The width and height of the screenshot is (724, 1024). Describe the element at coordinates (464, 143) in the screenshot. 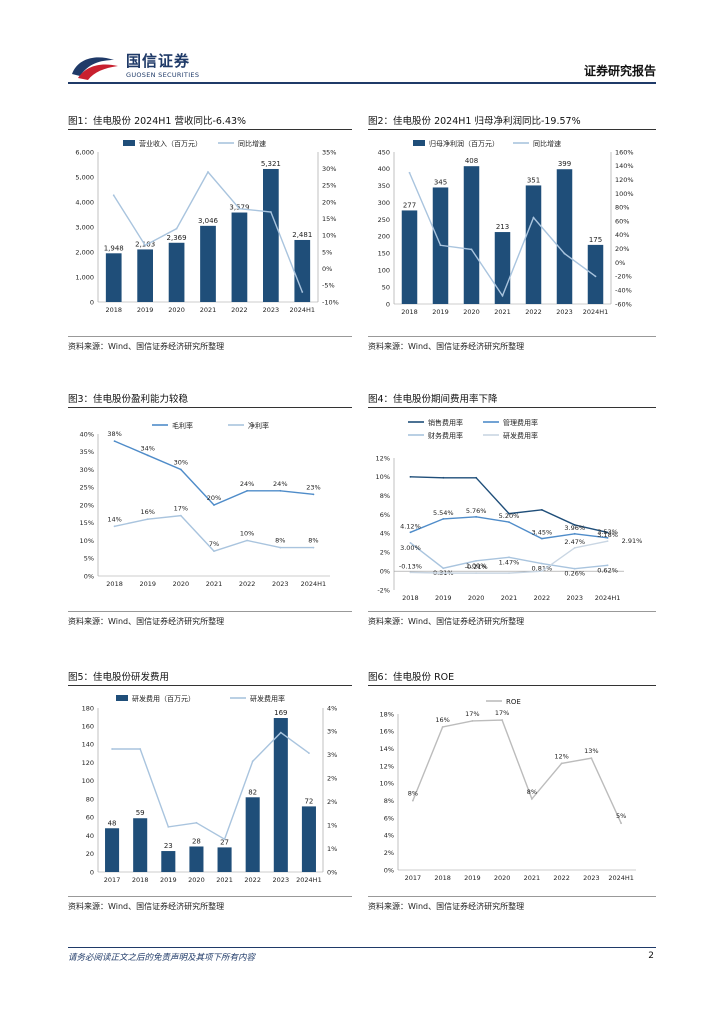

I see `legend-label: 归母净利润（百万元）` at that location.